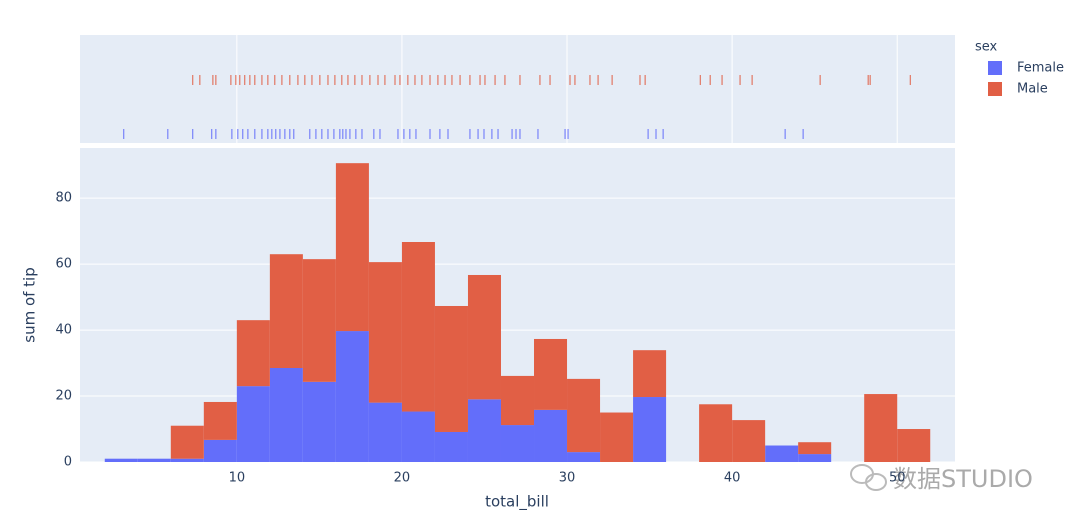 The height and width of the screenshot is (530, 1080). What do you see at coordinates (963, 479) in the screenshot?
I see `watermark: 数据STUDIO` at bounding box center [963, 479].